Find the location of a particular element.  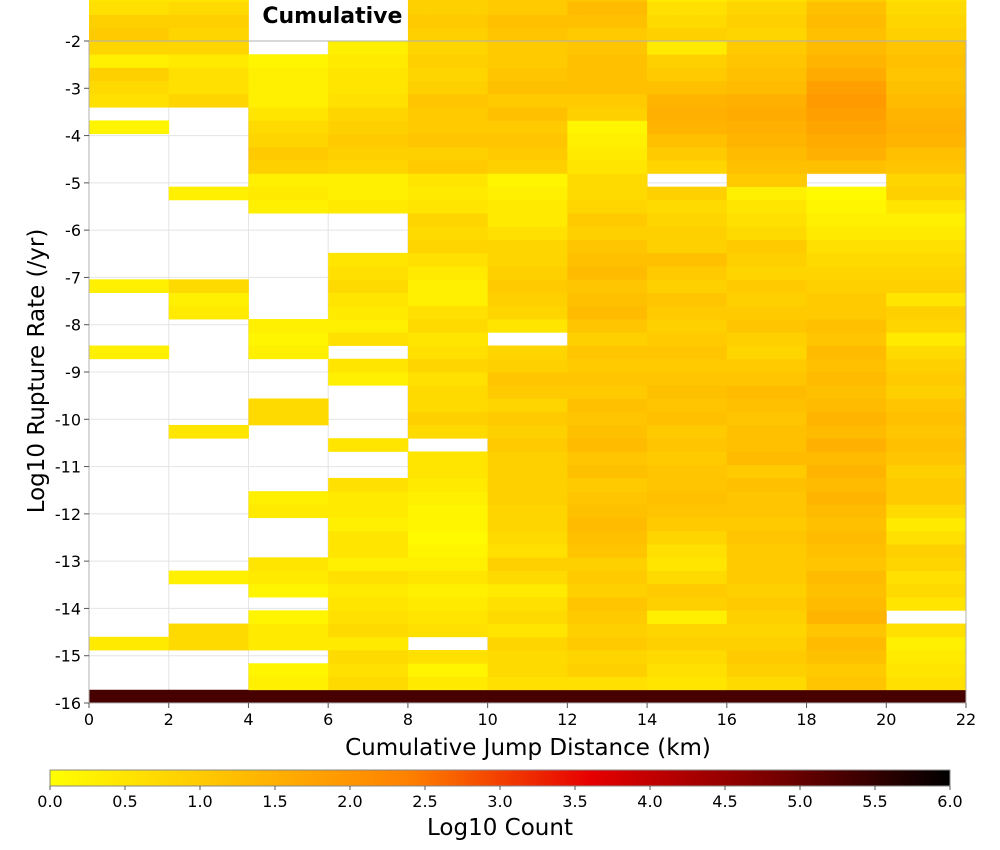

colorbar-tick-label: 4.0 is located at coordinates (649, 801).